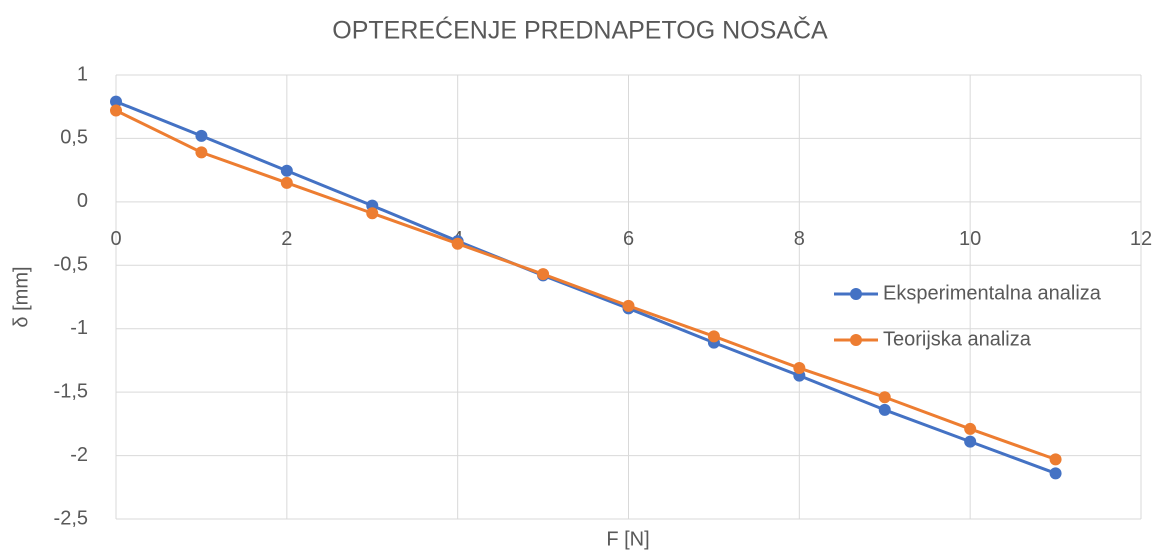  Describe the element at coordinates (71, 518) in the screenshot. I see `y-tick-label: -2,5` at that location.